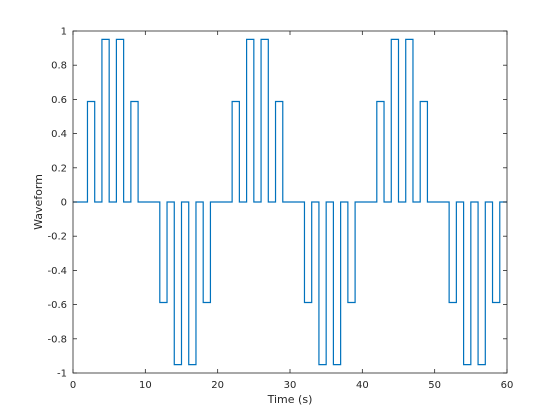  I want to click on y-tick-label: 1, so click(64, 32).